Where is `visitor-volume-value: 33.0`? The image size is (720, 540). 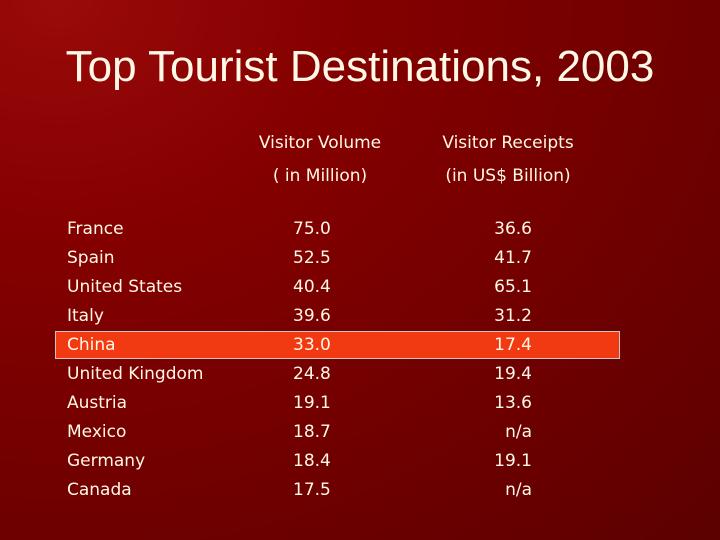
visitor-volume-value: 33.0 is located at coordinates (312, 345).